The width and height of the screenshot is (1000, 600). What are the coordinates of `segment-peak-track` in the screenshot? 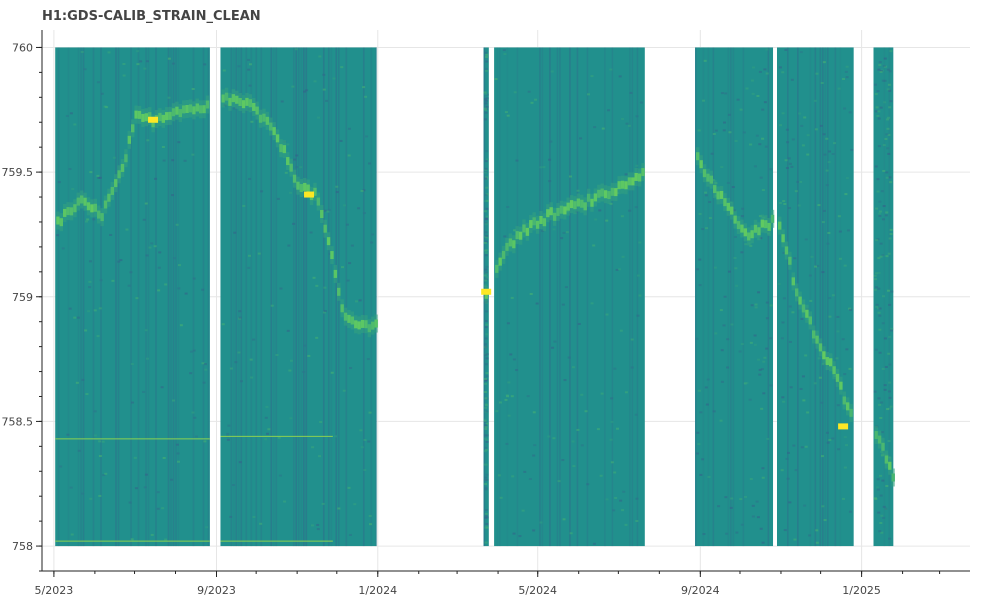 It's located at (486, 294).